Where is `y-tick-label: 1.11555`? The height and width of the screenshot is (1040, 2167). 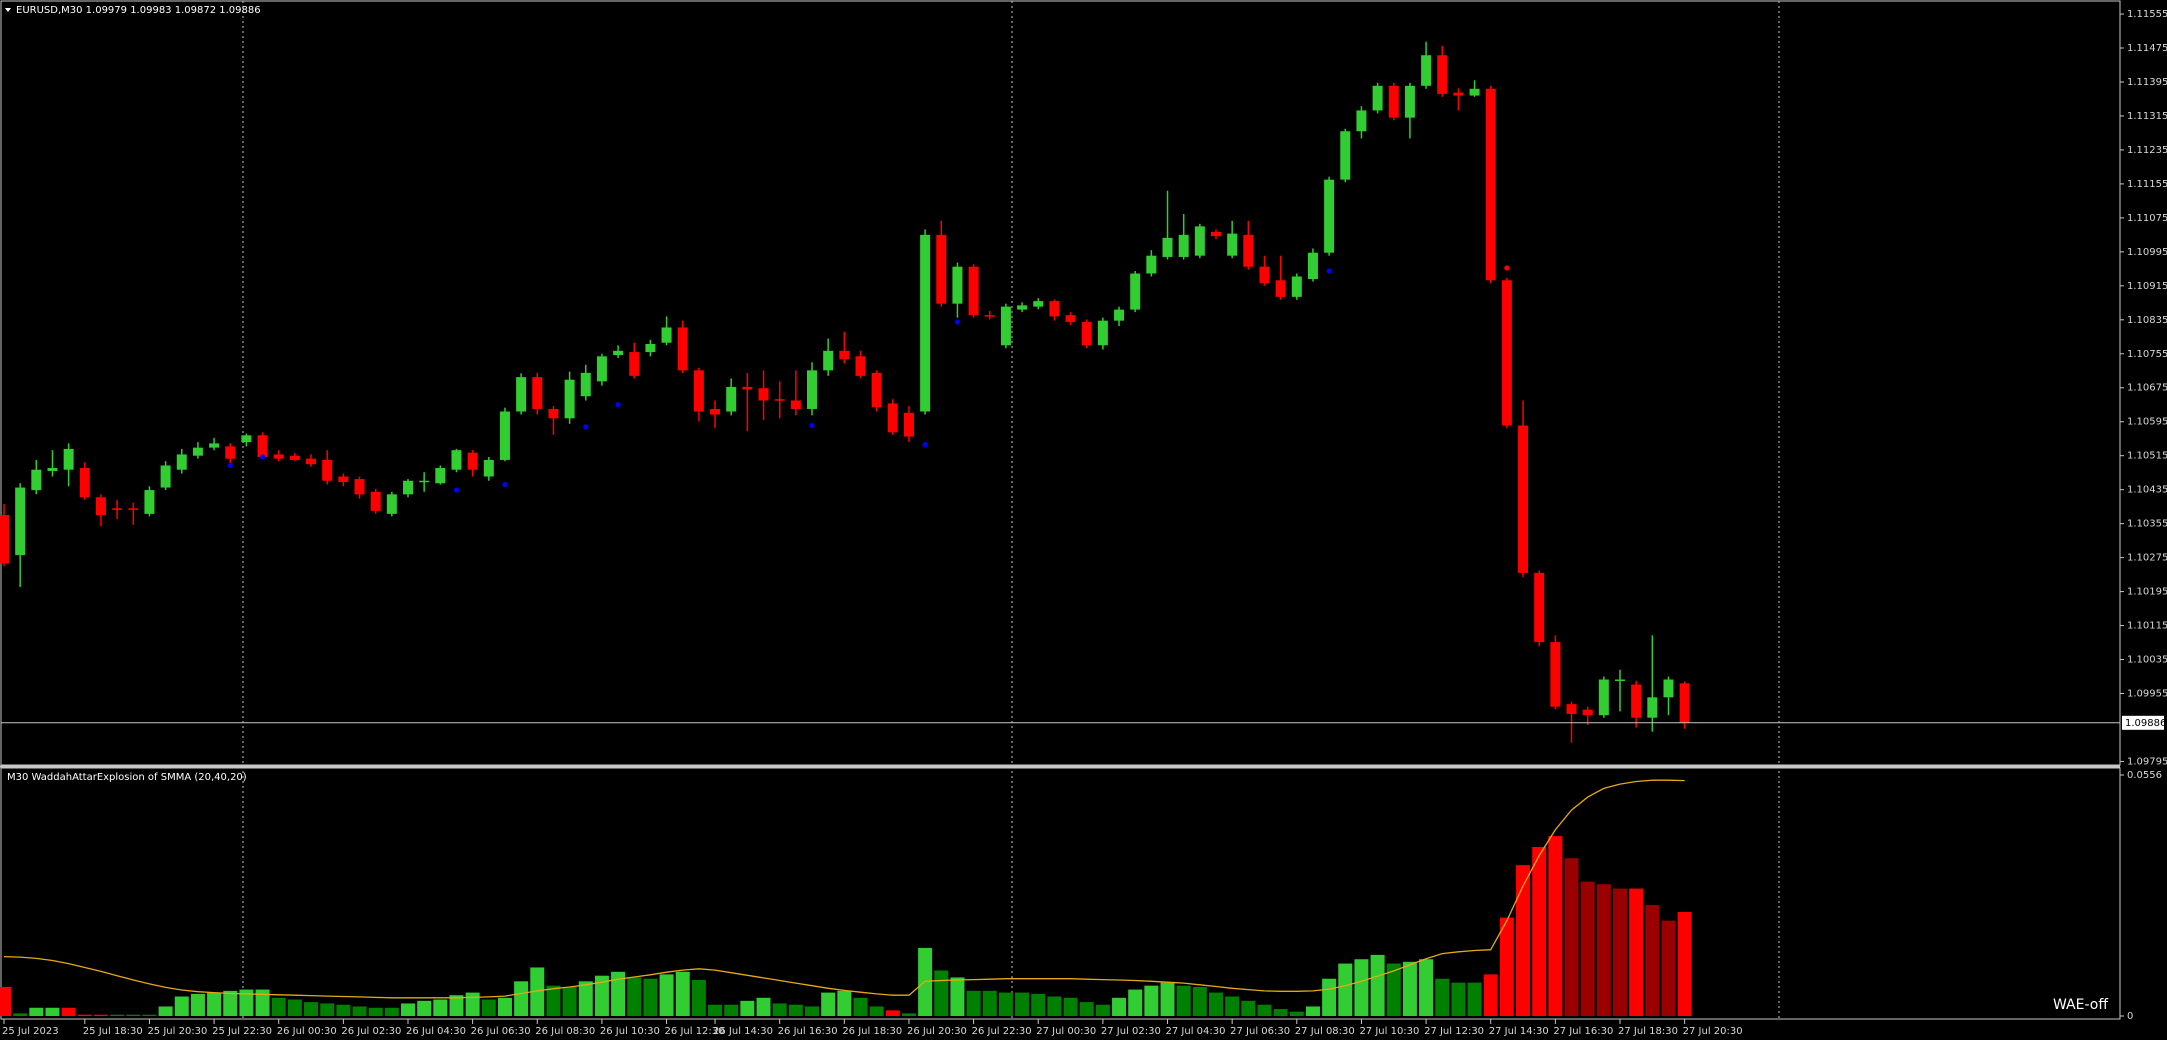
y-tick-label: 1.11555 is located at coordinates (2147, 14).